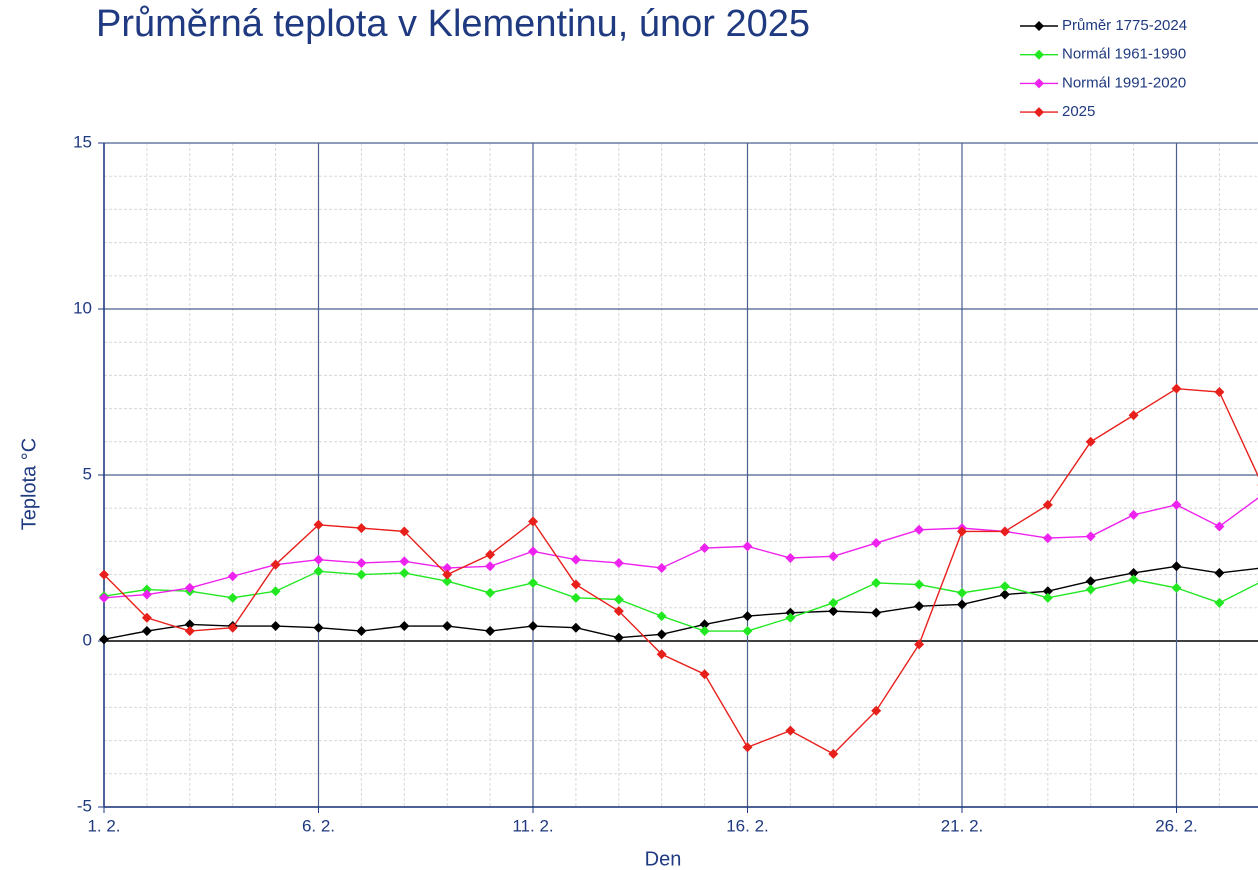 This screenshot has height=870, width=1258. Describe the element at coordinates (29, 484) in the screenshot. I see `y-axis-label: Teplota °C` at that location.